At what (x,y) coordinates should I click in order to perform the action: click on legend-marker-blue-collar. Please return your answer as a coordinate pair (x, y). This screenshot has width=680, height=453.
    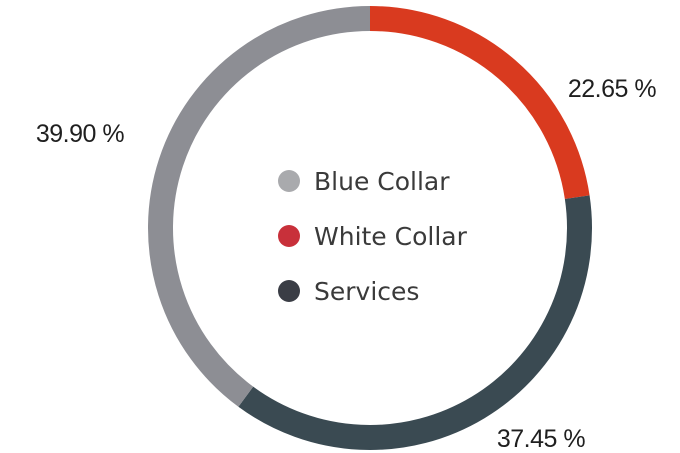
    Looking at the image, I should click on (289, 181).